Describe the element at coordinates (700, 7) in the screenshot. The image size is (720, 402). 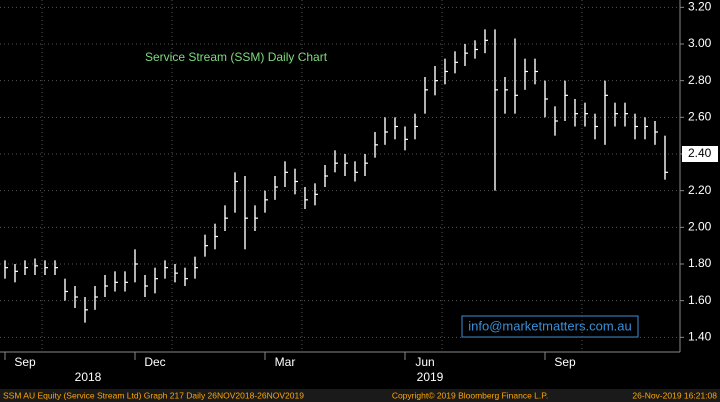
I see `y-tick-label: 3.20` at that location.